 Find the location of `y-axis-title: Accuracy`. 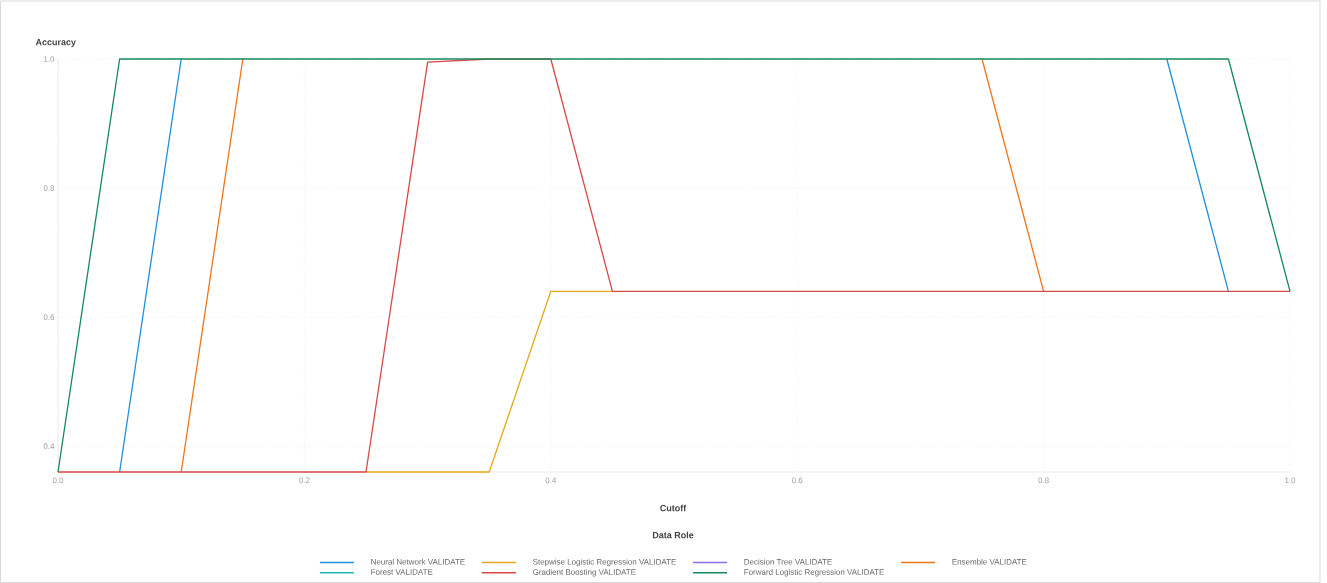

y-axis-title: Accuracy is located at coordinates (55, 42).